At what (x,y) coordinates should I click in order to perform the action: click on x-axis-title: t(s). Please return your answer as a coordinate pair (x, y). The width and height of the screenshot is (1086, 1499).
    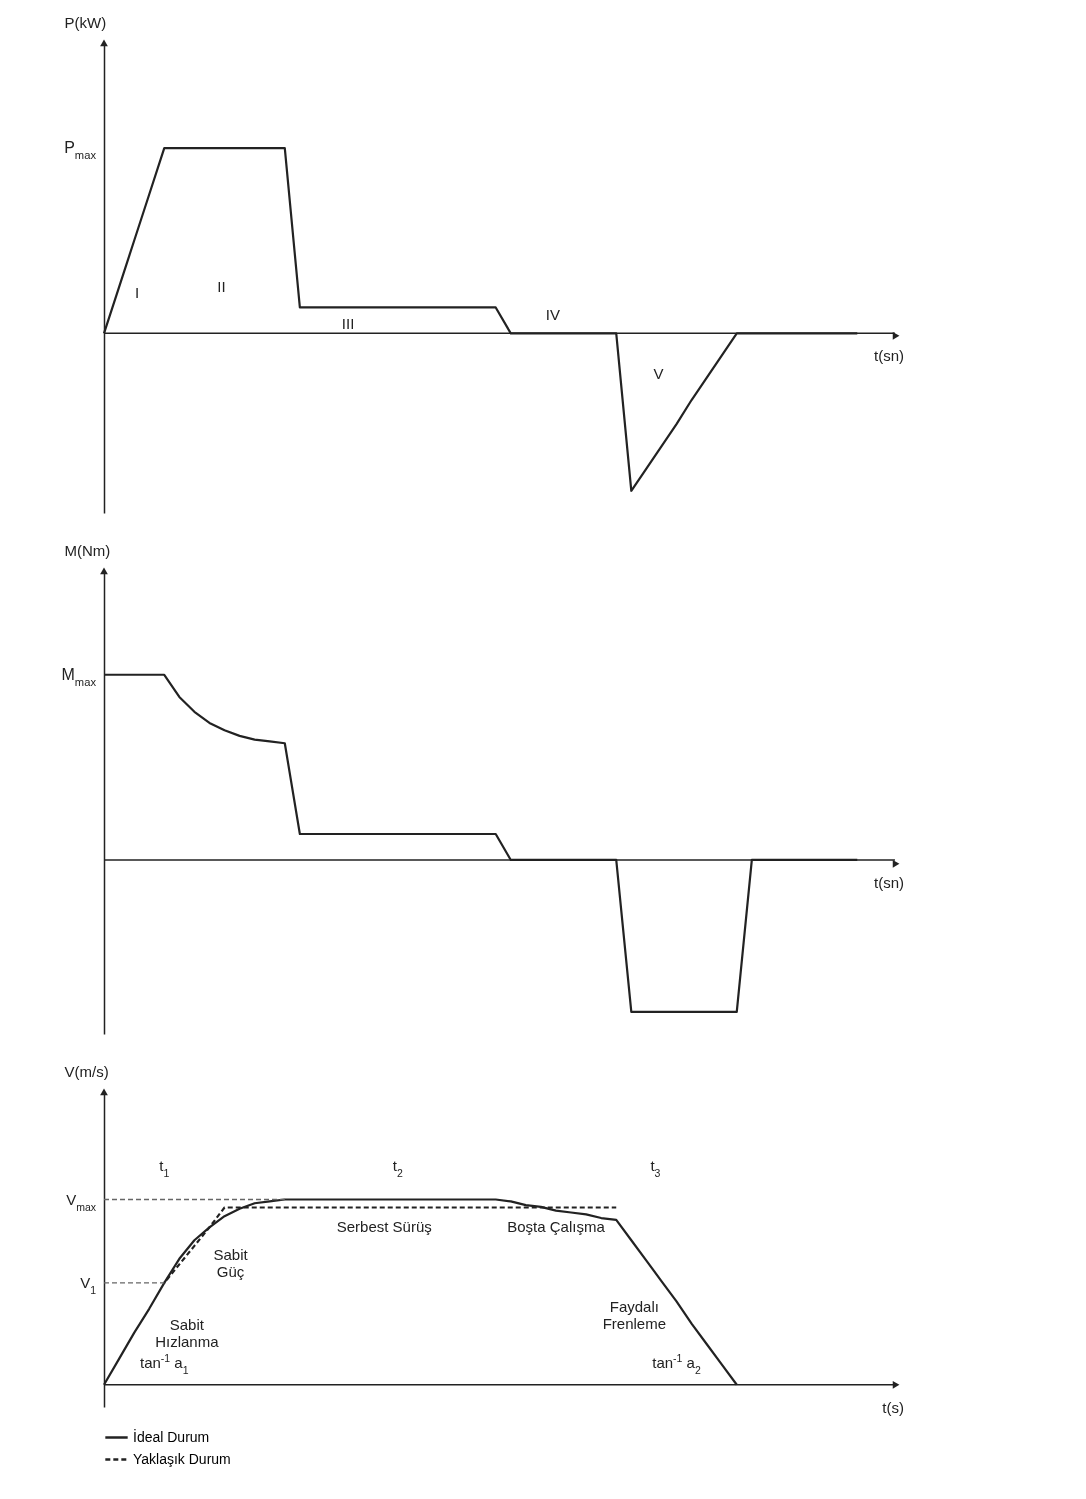
    Looking at the image, I should click on (893, 1407).